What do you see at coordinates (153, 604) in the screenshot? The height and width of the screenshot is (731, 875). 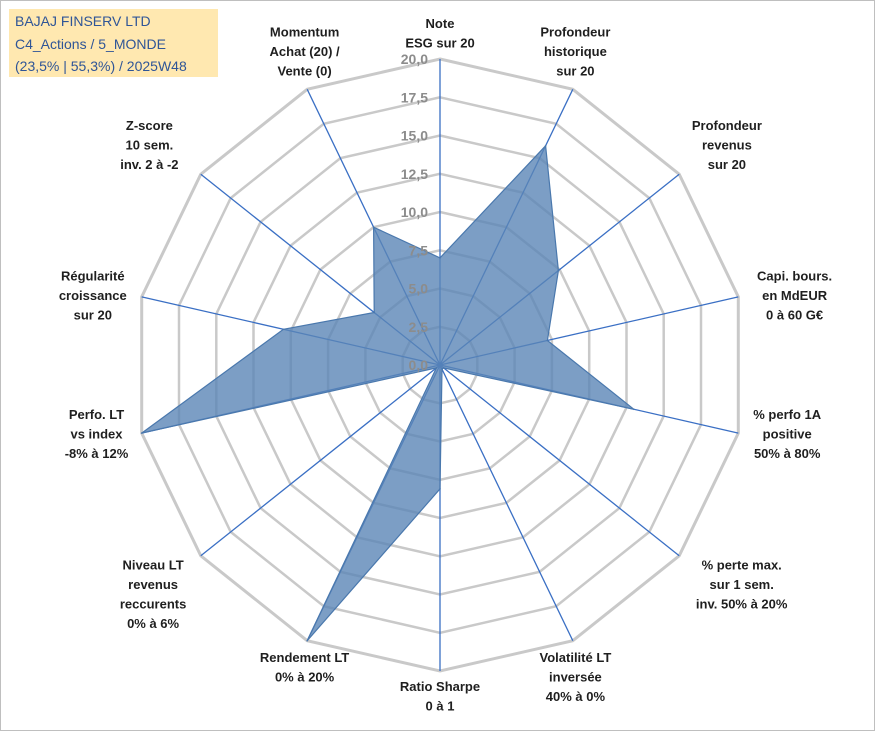 I see `axis-label-line: reccurents` at bounding box center [153, 604].